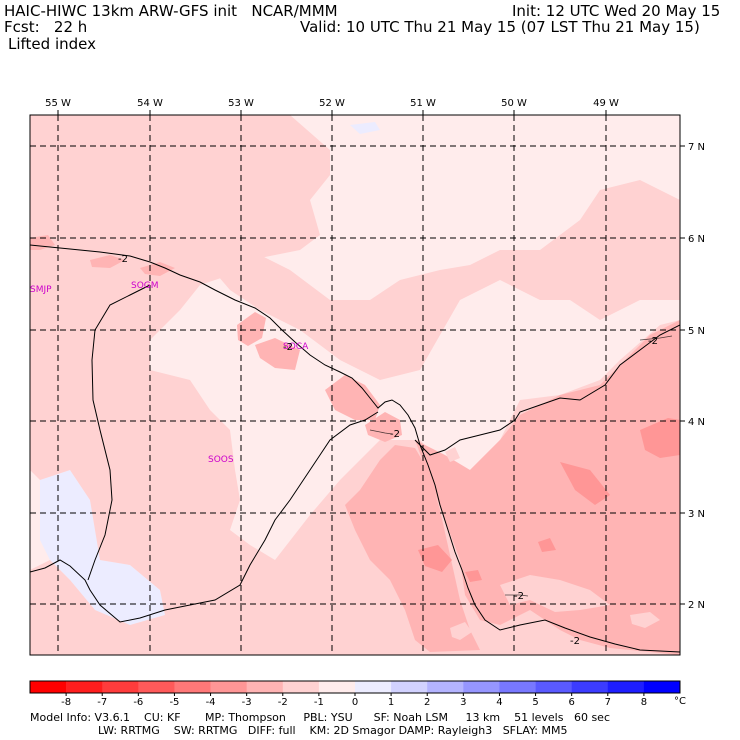 Image resolution: width=740 pixels, height=740 pixels. I want to click on li-minus1-hole-b, so click(461, 631).